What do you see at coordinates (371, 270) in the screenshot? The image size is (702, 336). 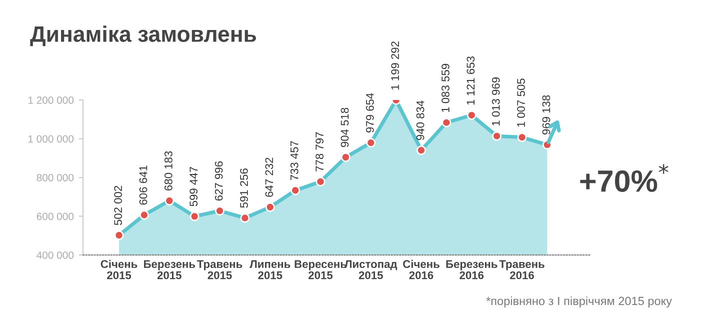 I see `x-tick-label: Листопад 2015` at bounding box center [371, 270].